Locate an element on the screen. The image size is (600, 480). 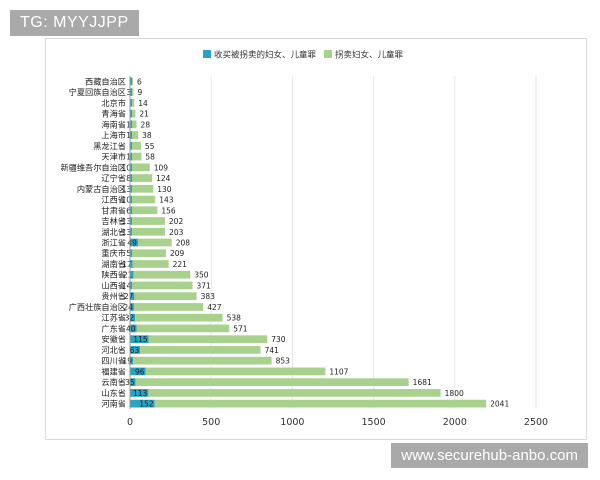
category-label: 宁夏回族自治区 is located at coordinates (97, 92).